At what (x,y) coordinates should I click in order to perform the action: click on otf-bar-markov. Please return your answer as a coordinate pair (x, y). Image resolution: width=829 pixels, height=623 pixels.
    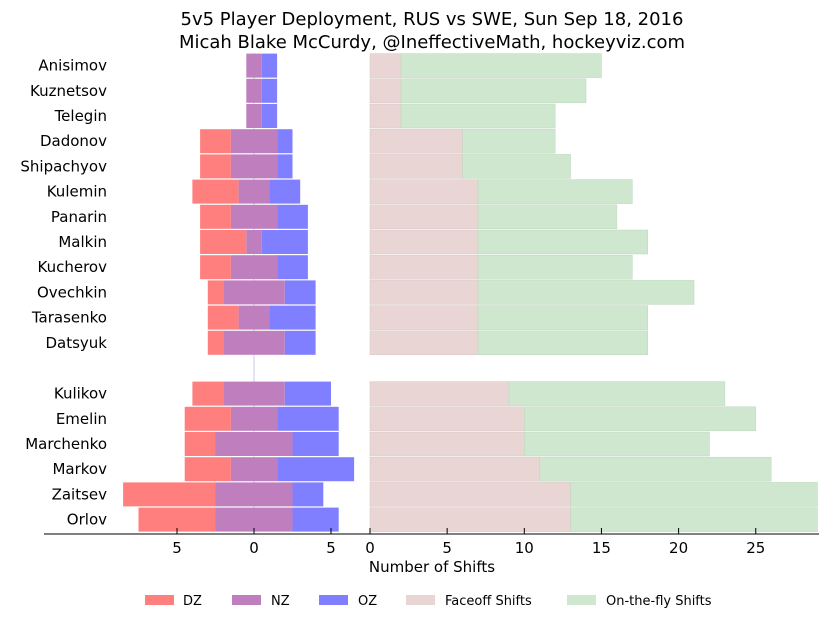
    Looking at the image, I should click on (655, 469).